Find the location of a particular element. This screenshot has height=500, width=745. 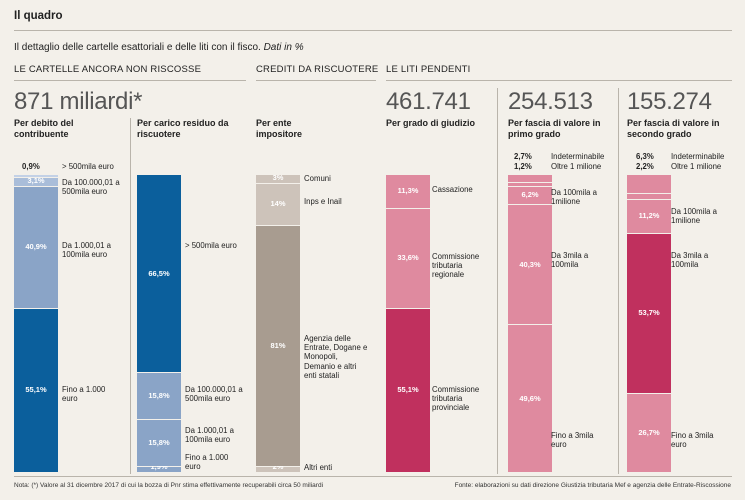

total-cartelle: 871 miliardi* is located at coordinates (78, 101).